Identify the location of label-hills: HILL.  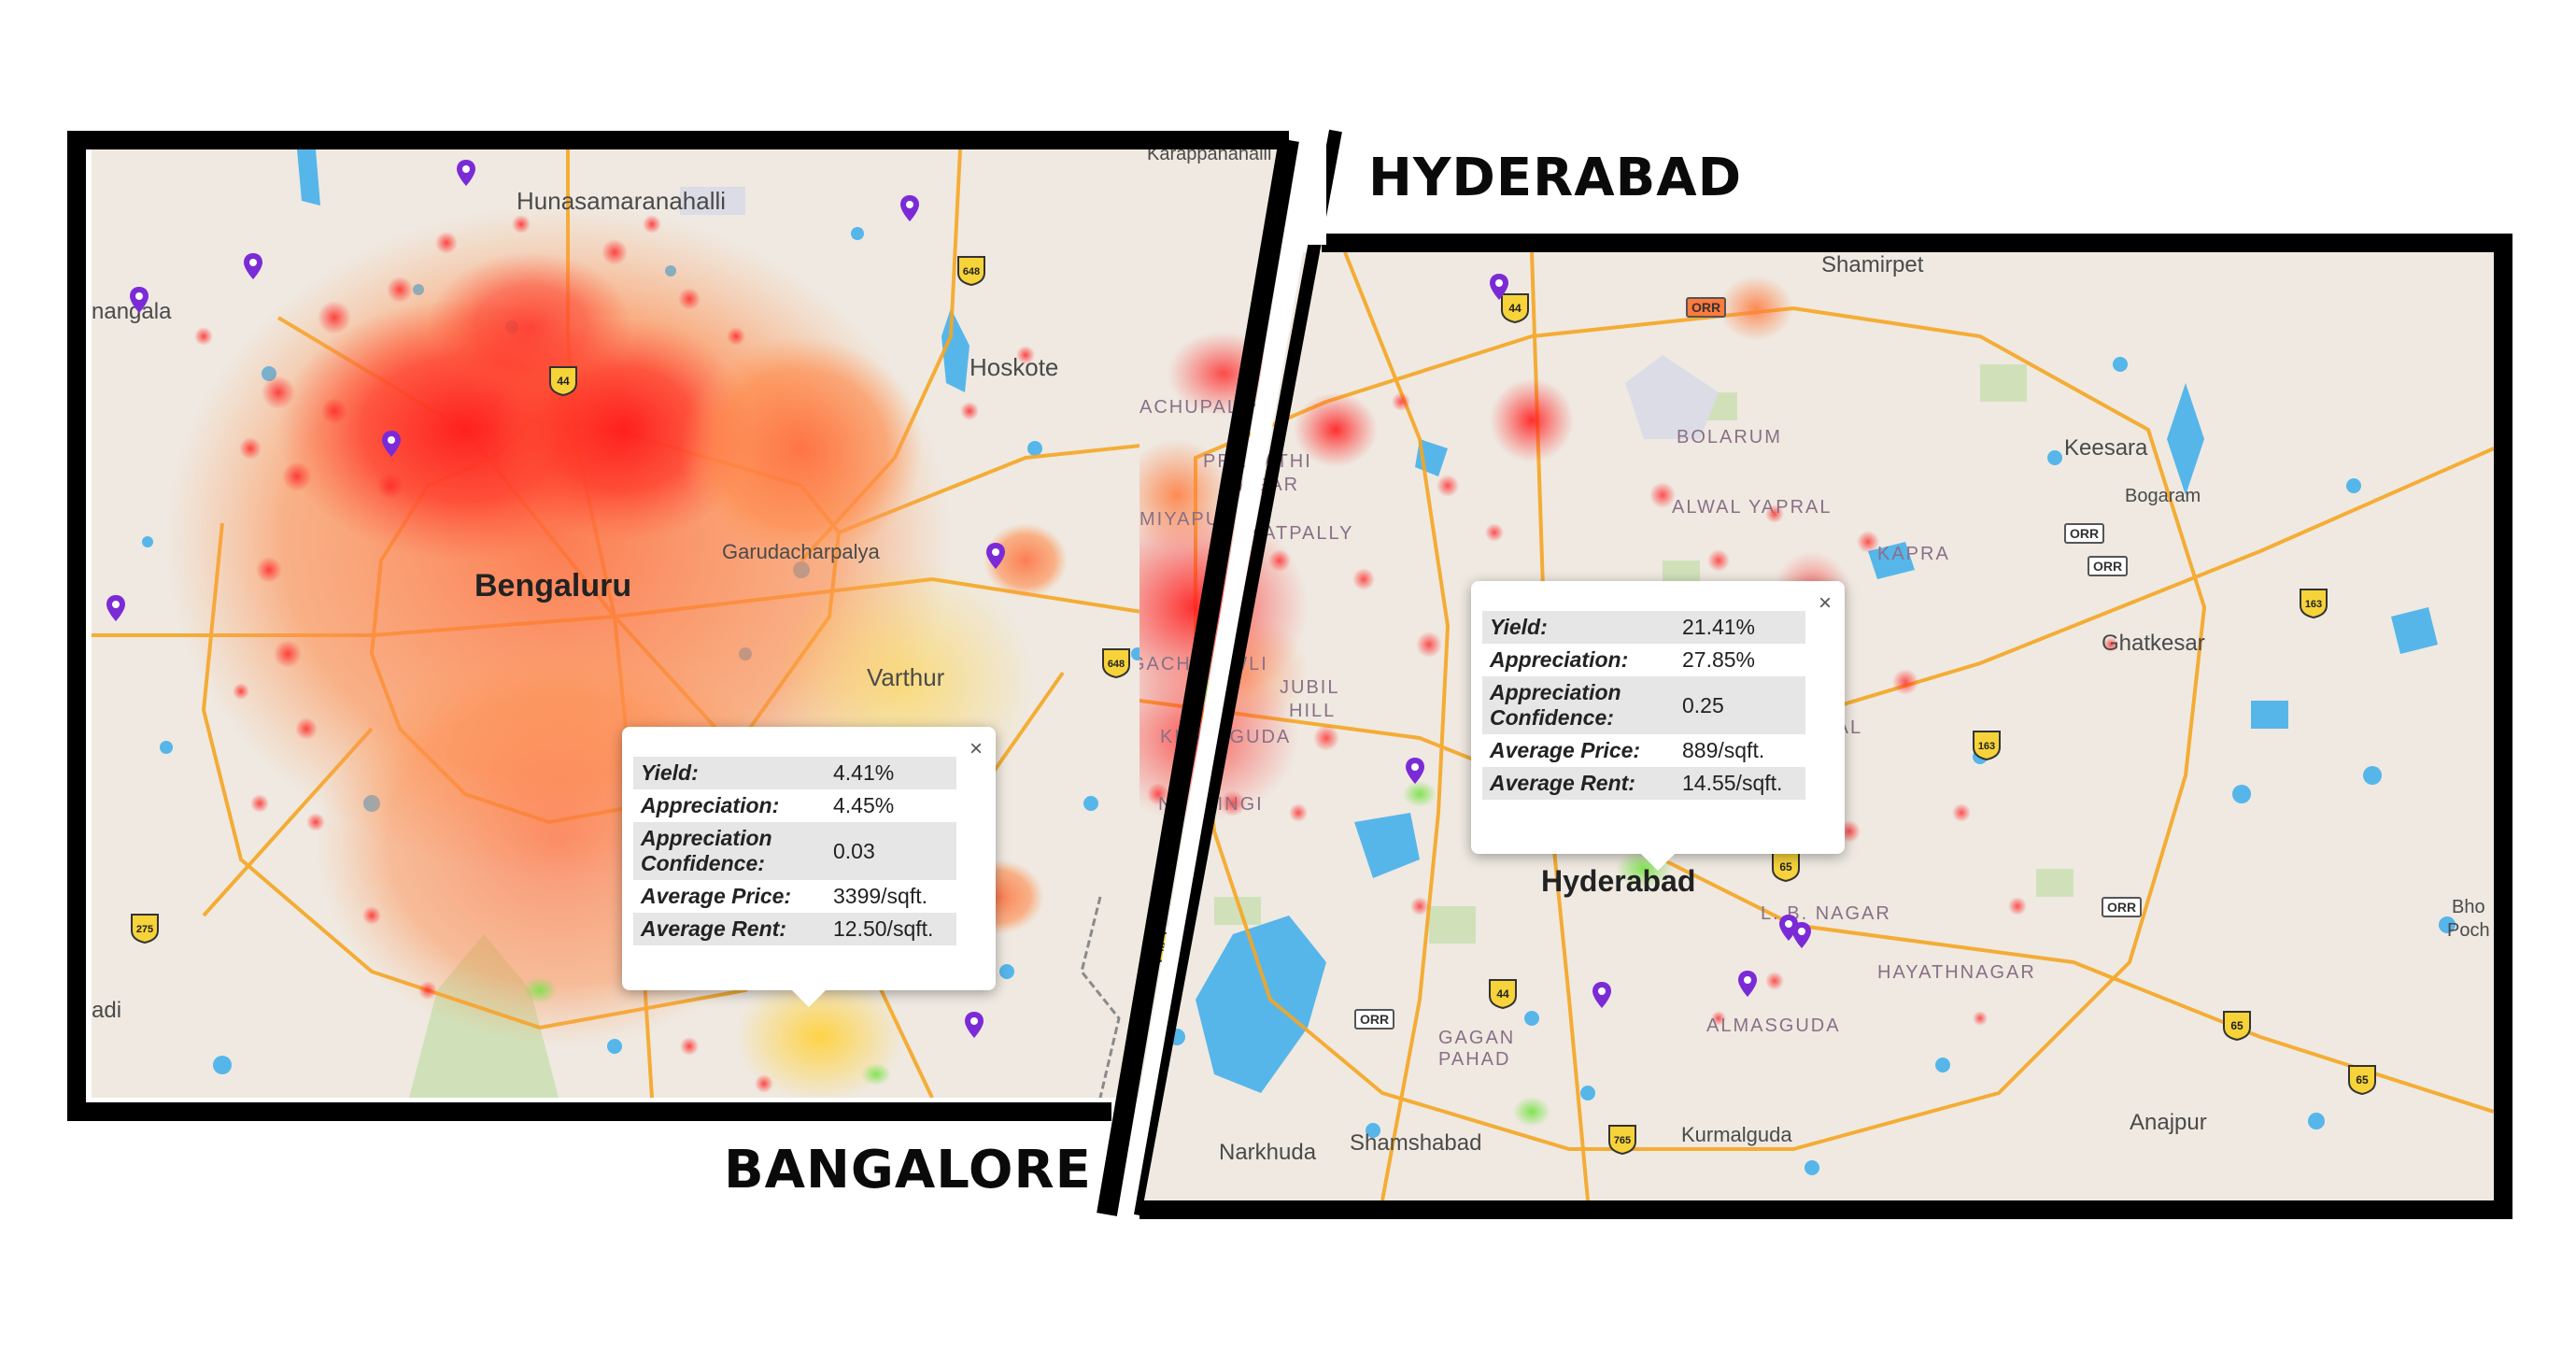
(1313, 711).